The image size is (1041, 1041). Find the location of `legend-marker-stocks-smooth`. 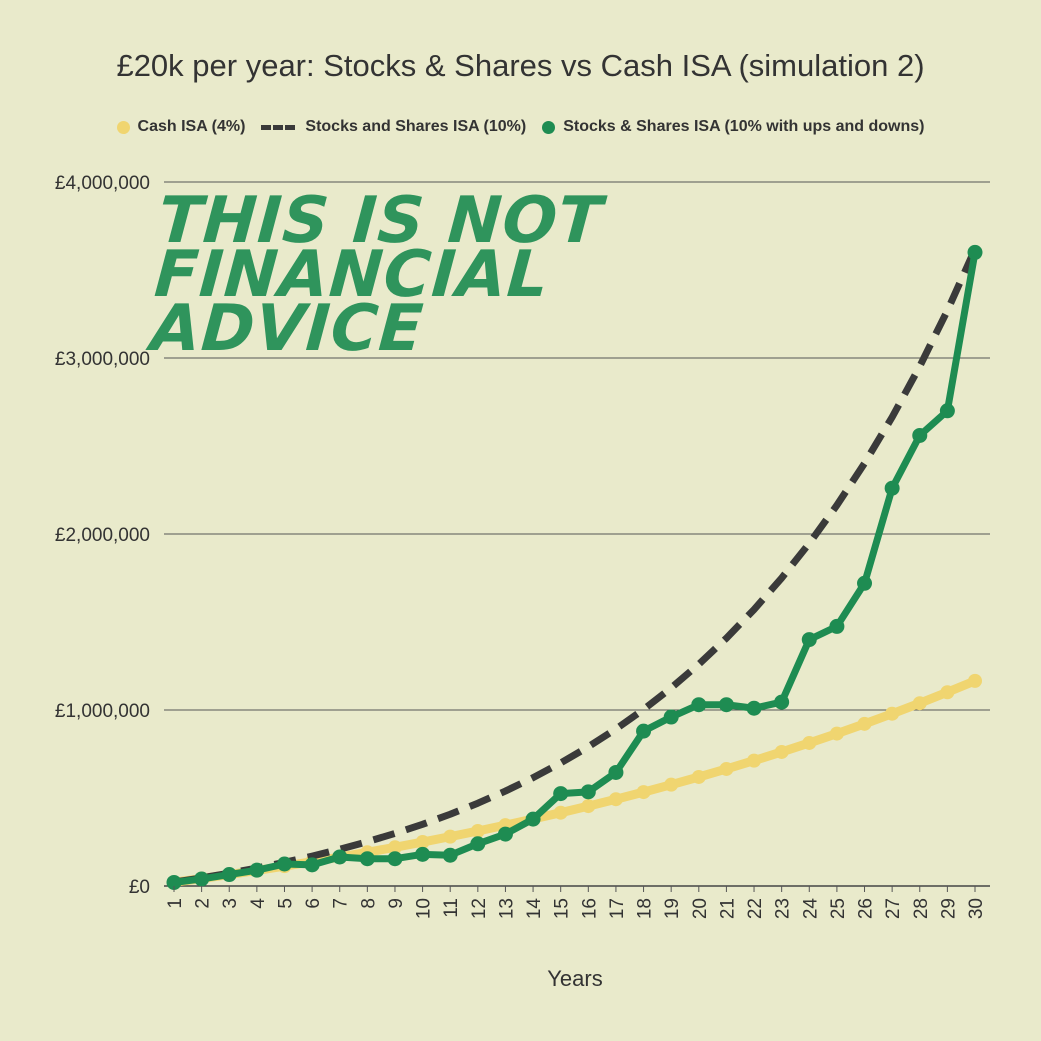

legend-marker-stocks-smooth is located at coordinates (278, 127).